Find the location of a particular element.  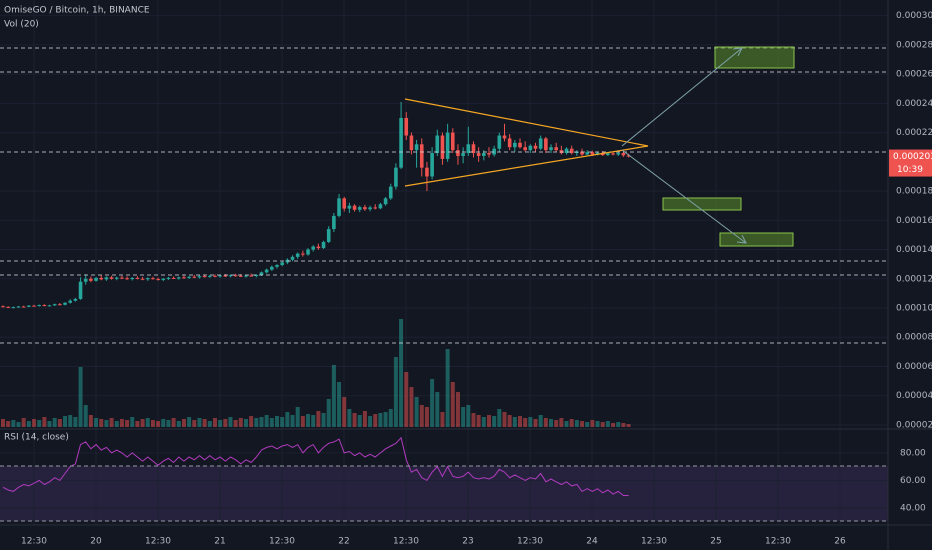

x-tick-label: 12:30 is located at coordinates (778, 542).